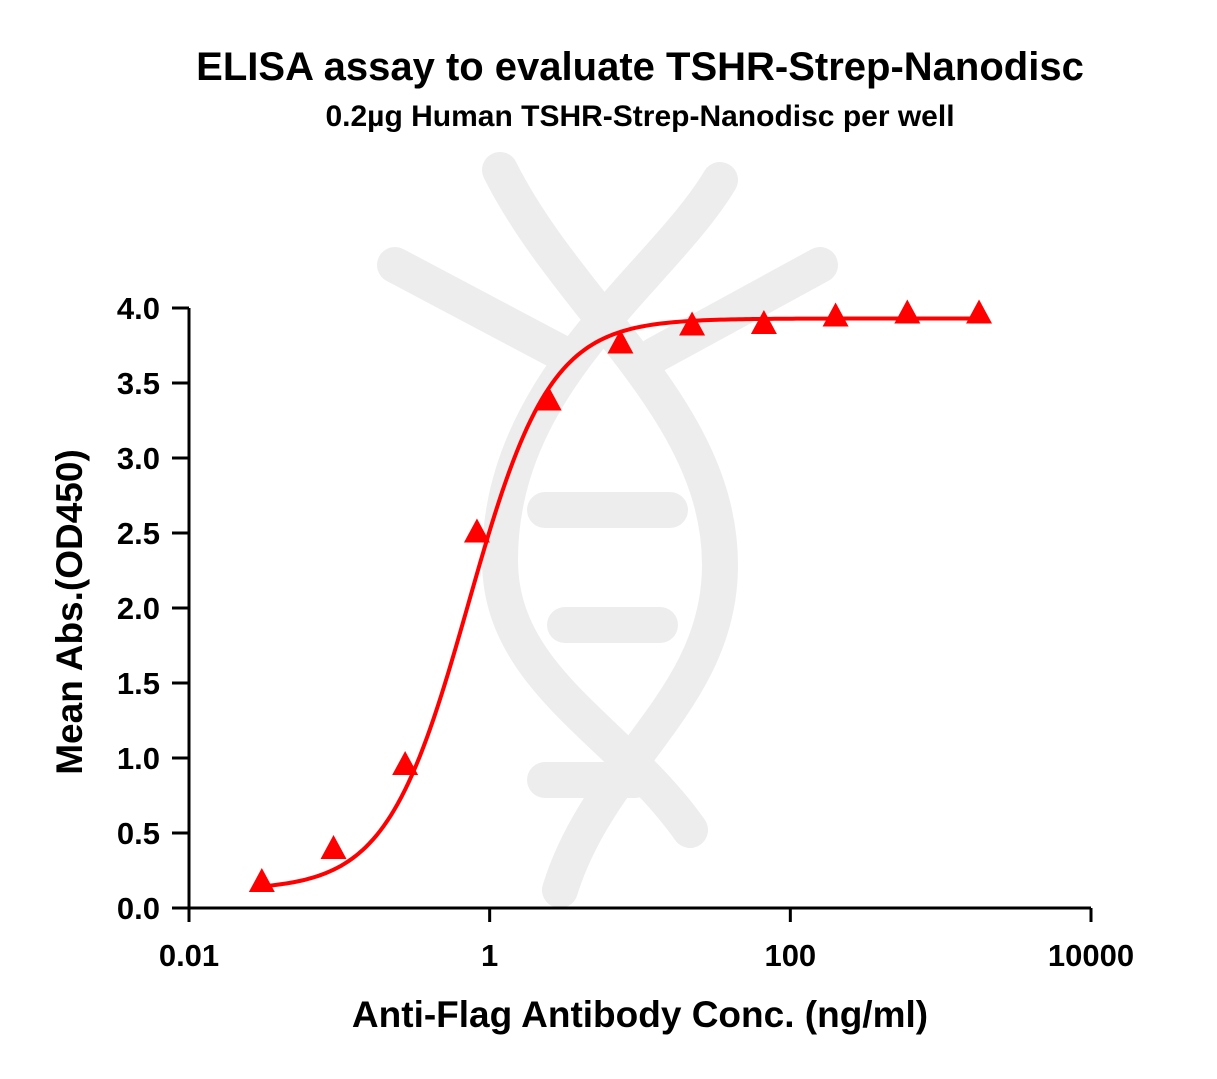 The height and width of the screenshot is (1079, 1217). Describe the element at coordinates (189, 955) in the screenshot. I see `x-tick-label: 0.01` at that location.